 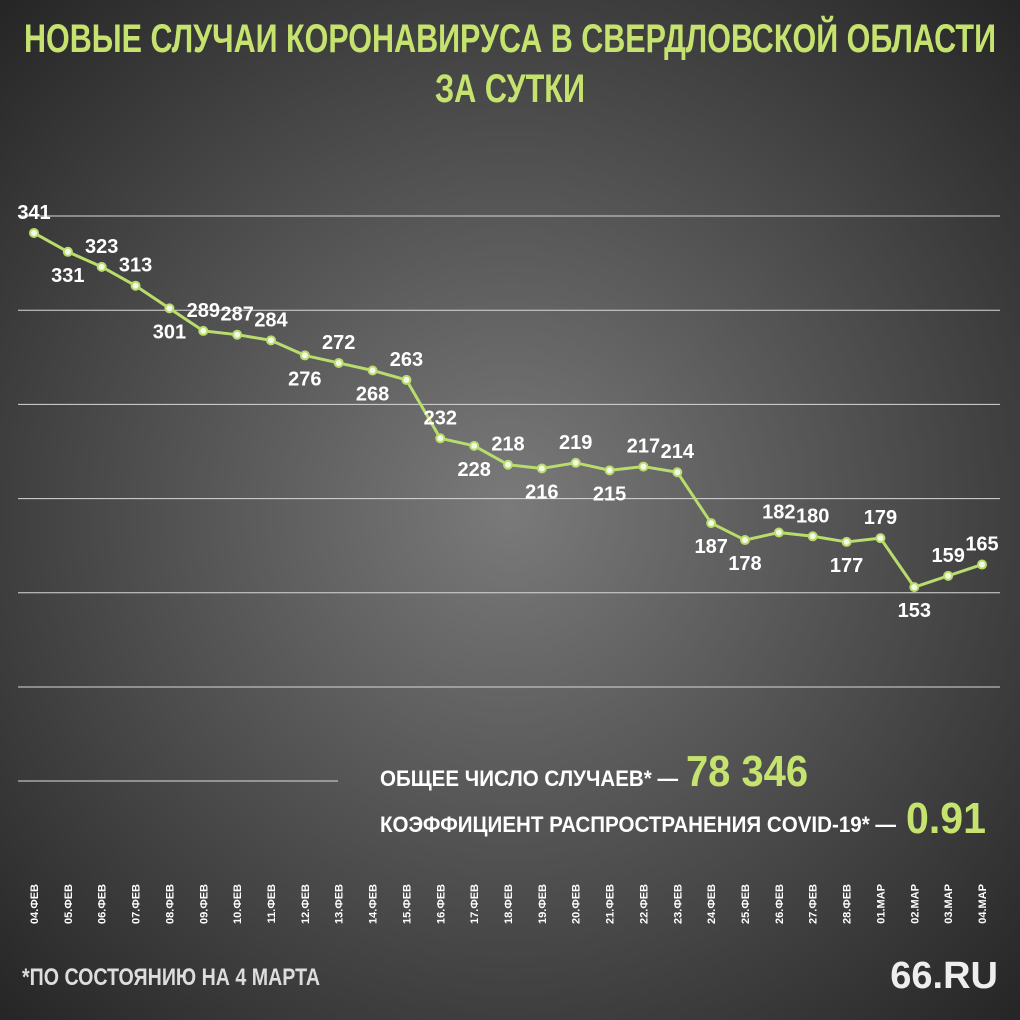 What do you see at coordinates (947, 556) in the screenshot?
I see `data-label: 159` at bounding box center [947, 556].